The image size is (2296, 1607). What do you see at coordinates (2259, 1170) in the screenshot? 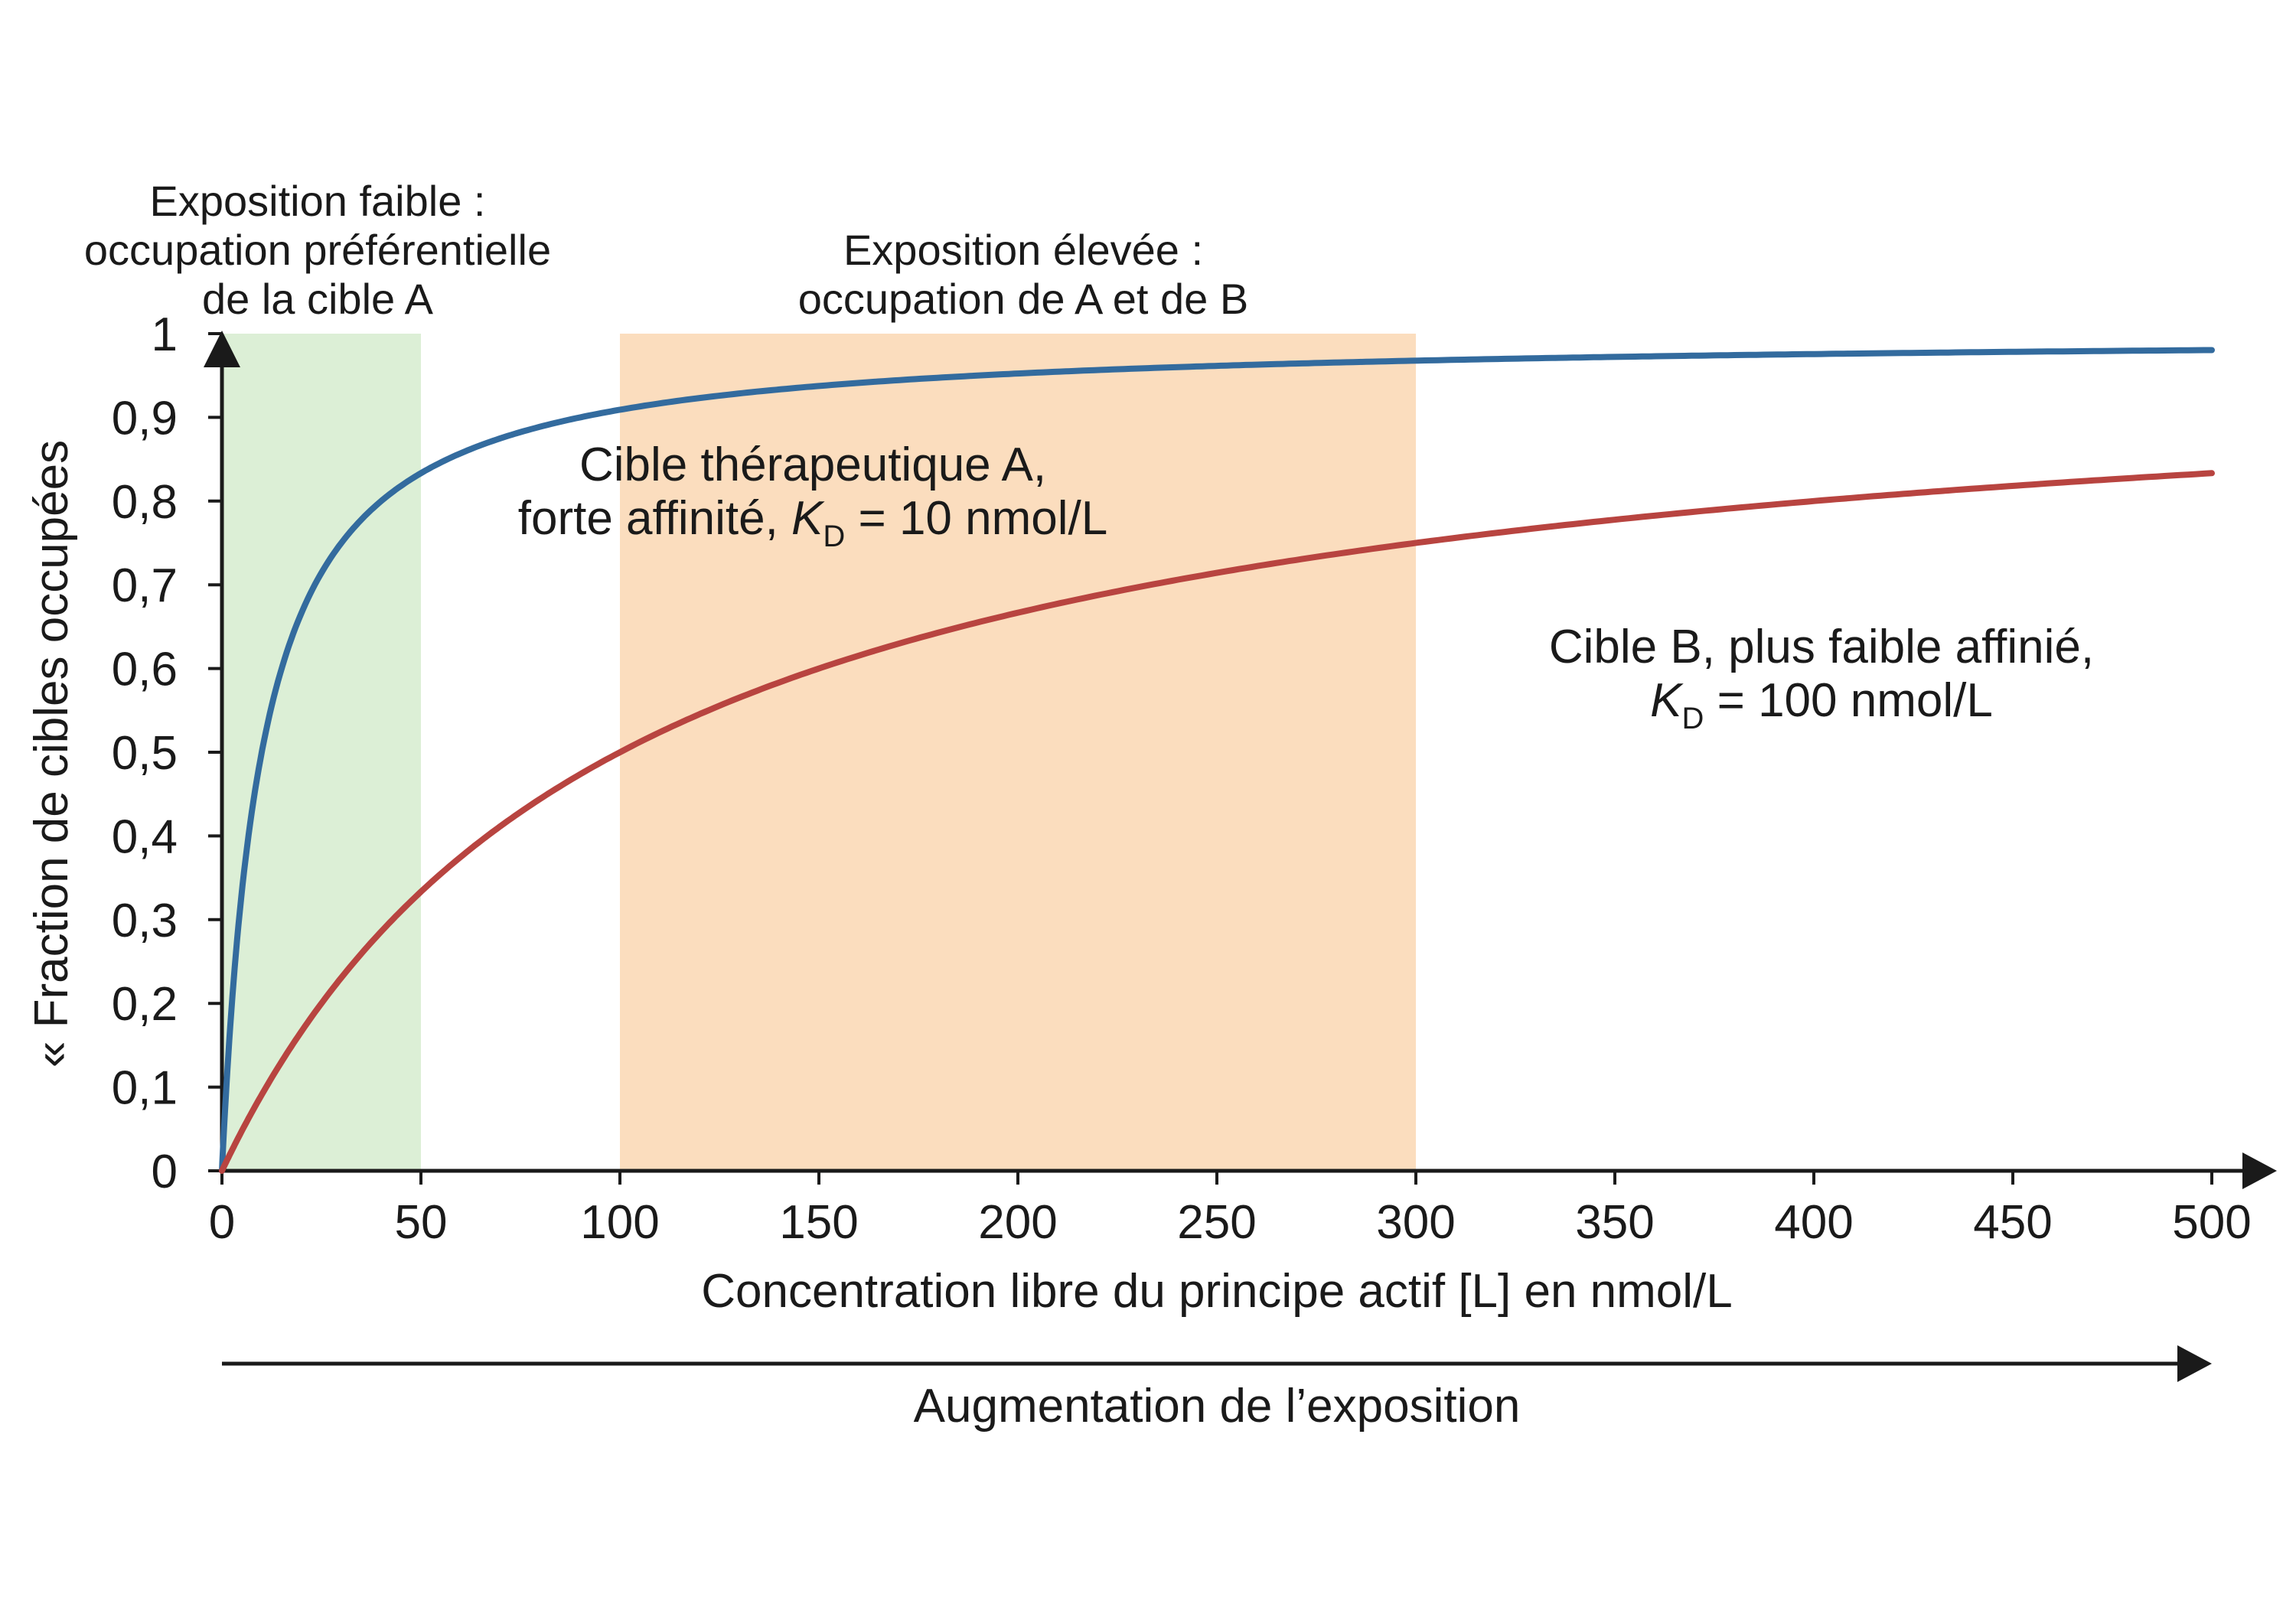
I see `x-axis-arrowhead` at bounding box center [2259, 1170].